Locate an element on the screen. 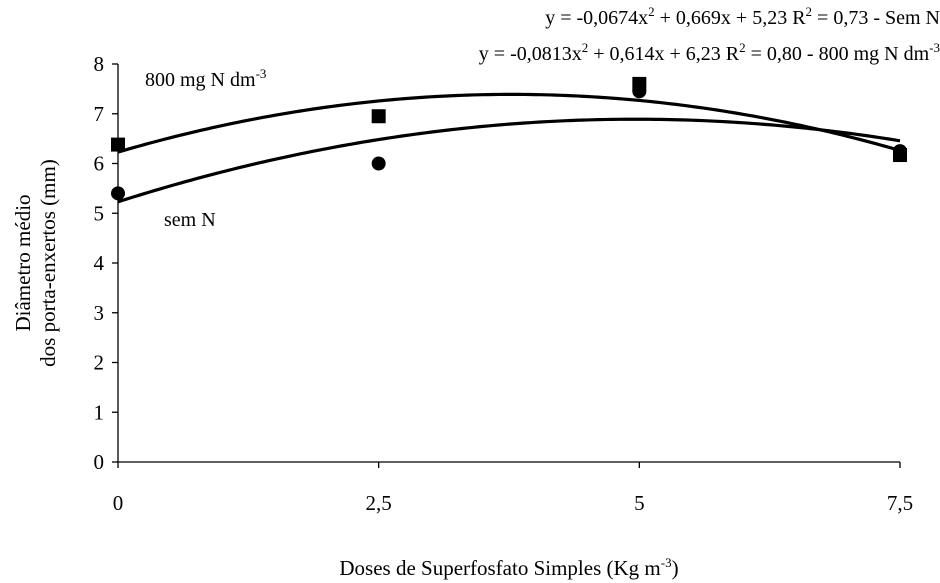  x-axis-title: Doses de Superfosfato Simples (Kg m-3) is located at coordinates (508, 567).